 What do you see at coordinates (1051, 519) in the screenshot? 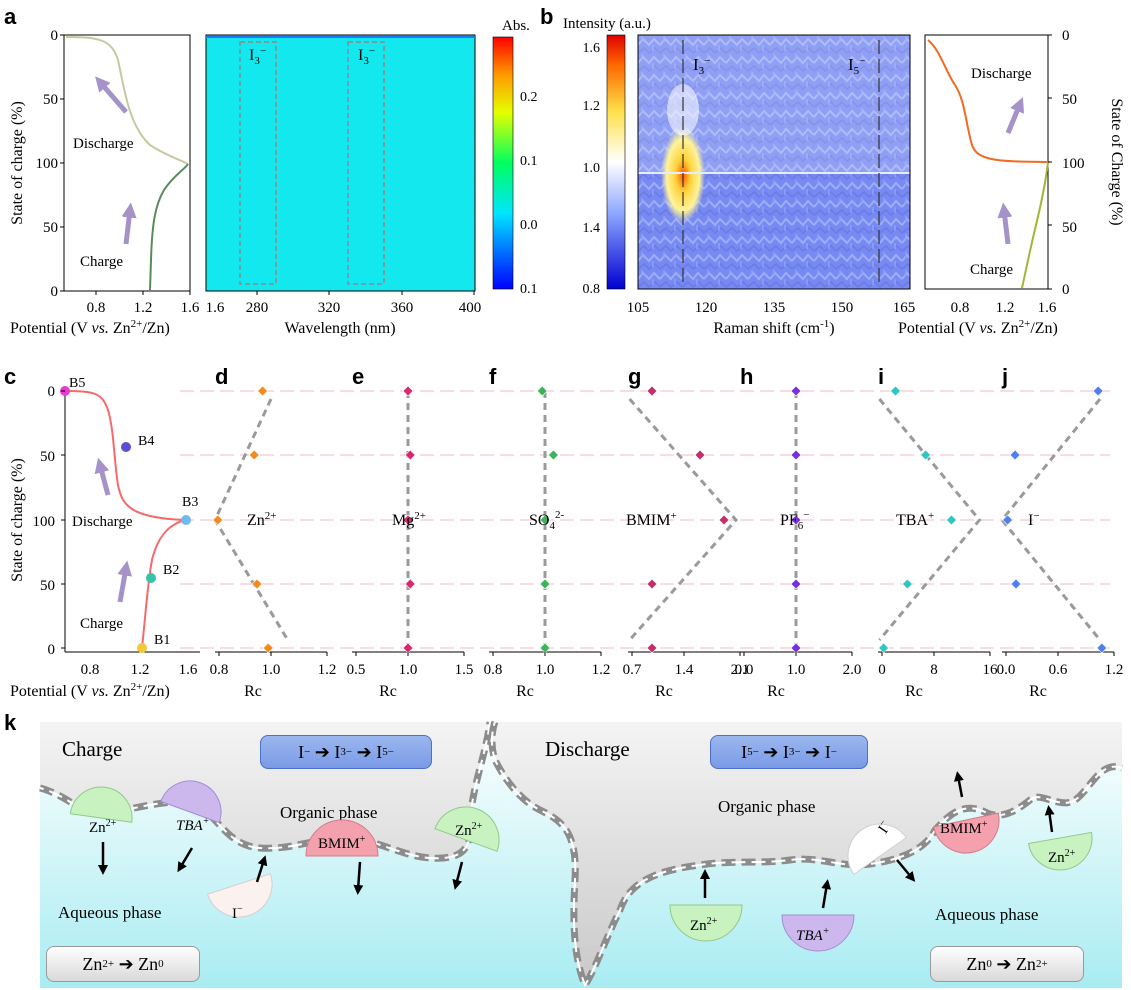
I see `panel-j-trend-line` at bounding box center [1051, 519].